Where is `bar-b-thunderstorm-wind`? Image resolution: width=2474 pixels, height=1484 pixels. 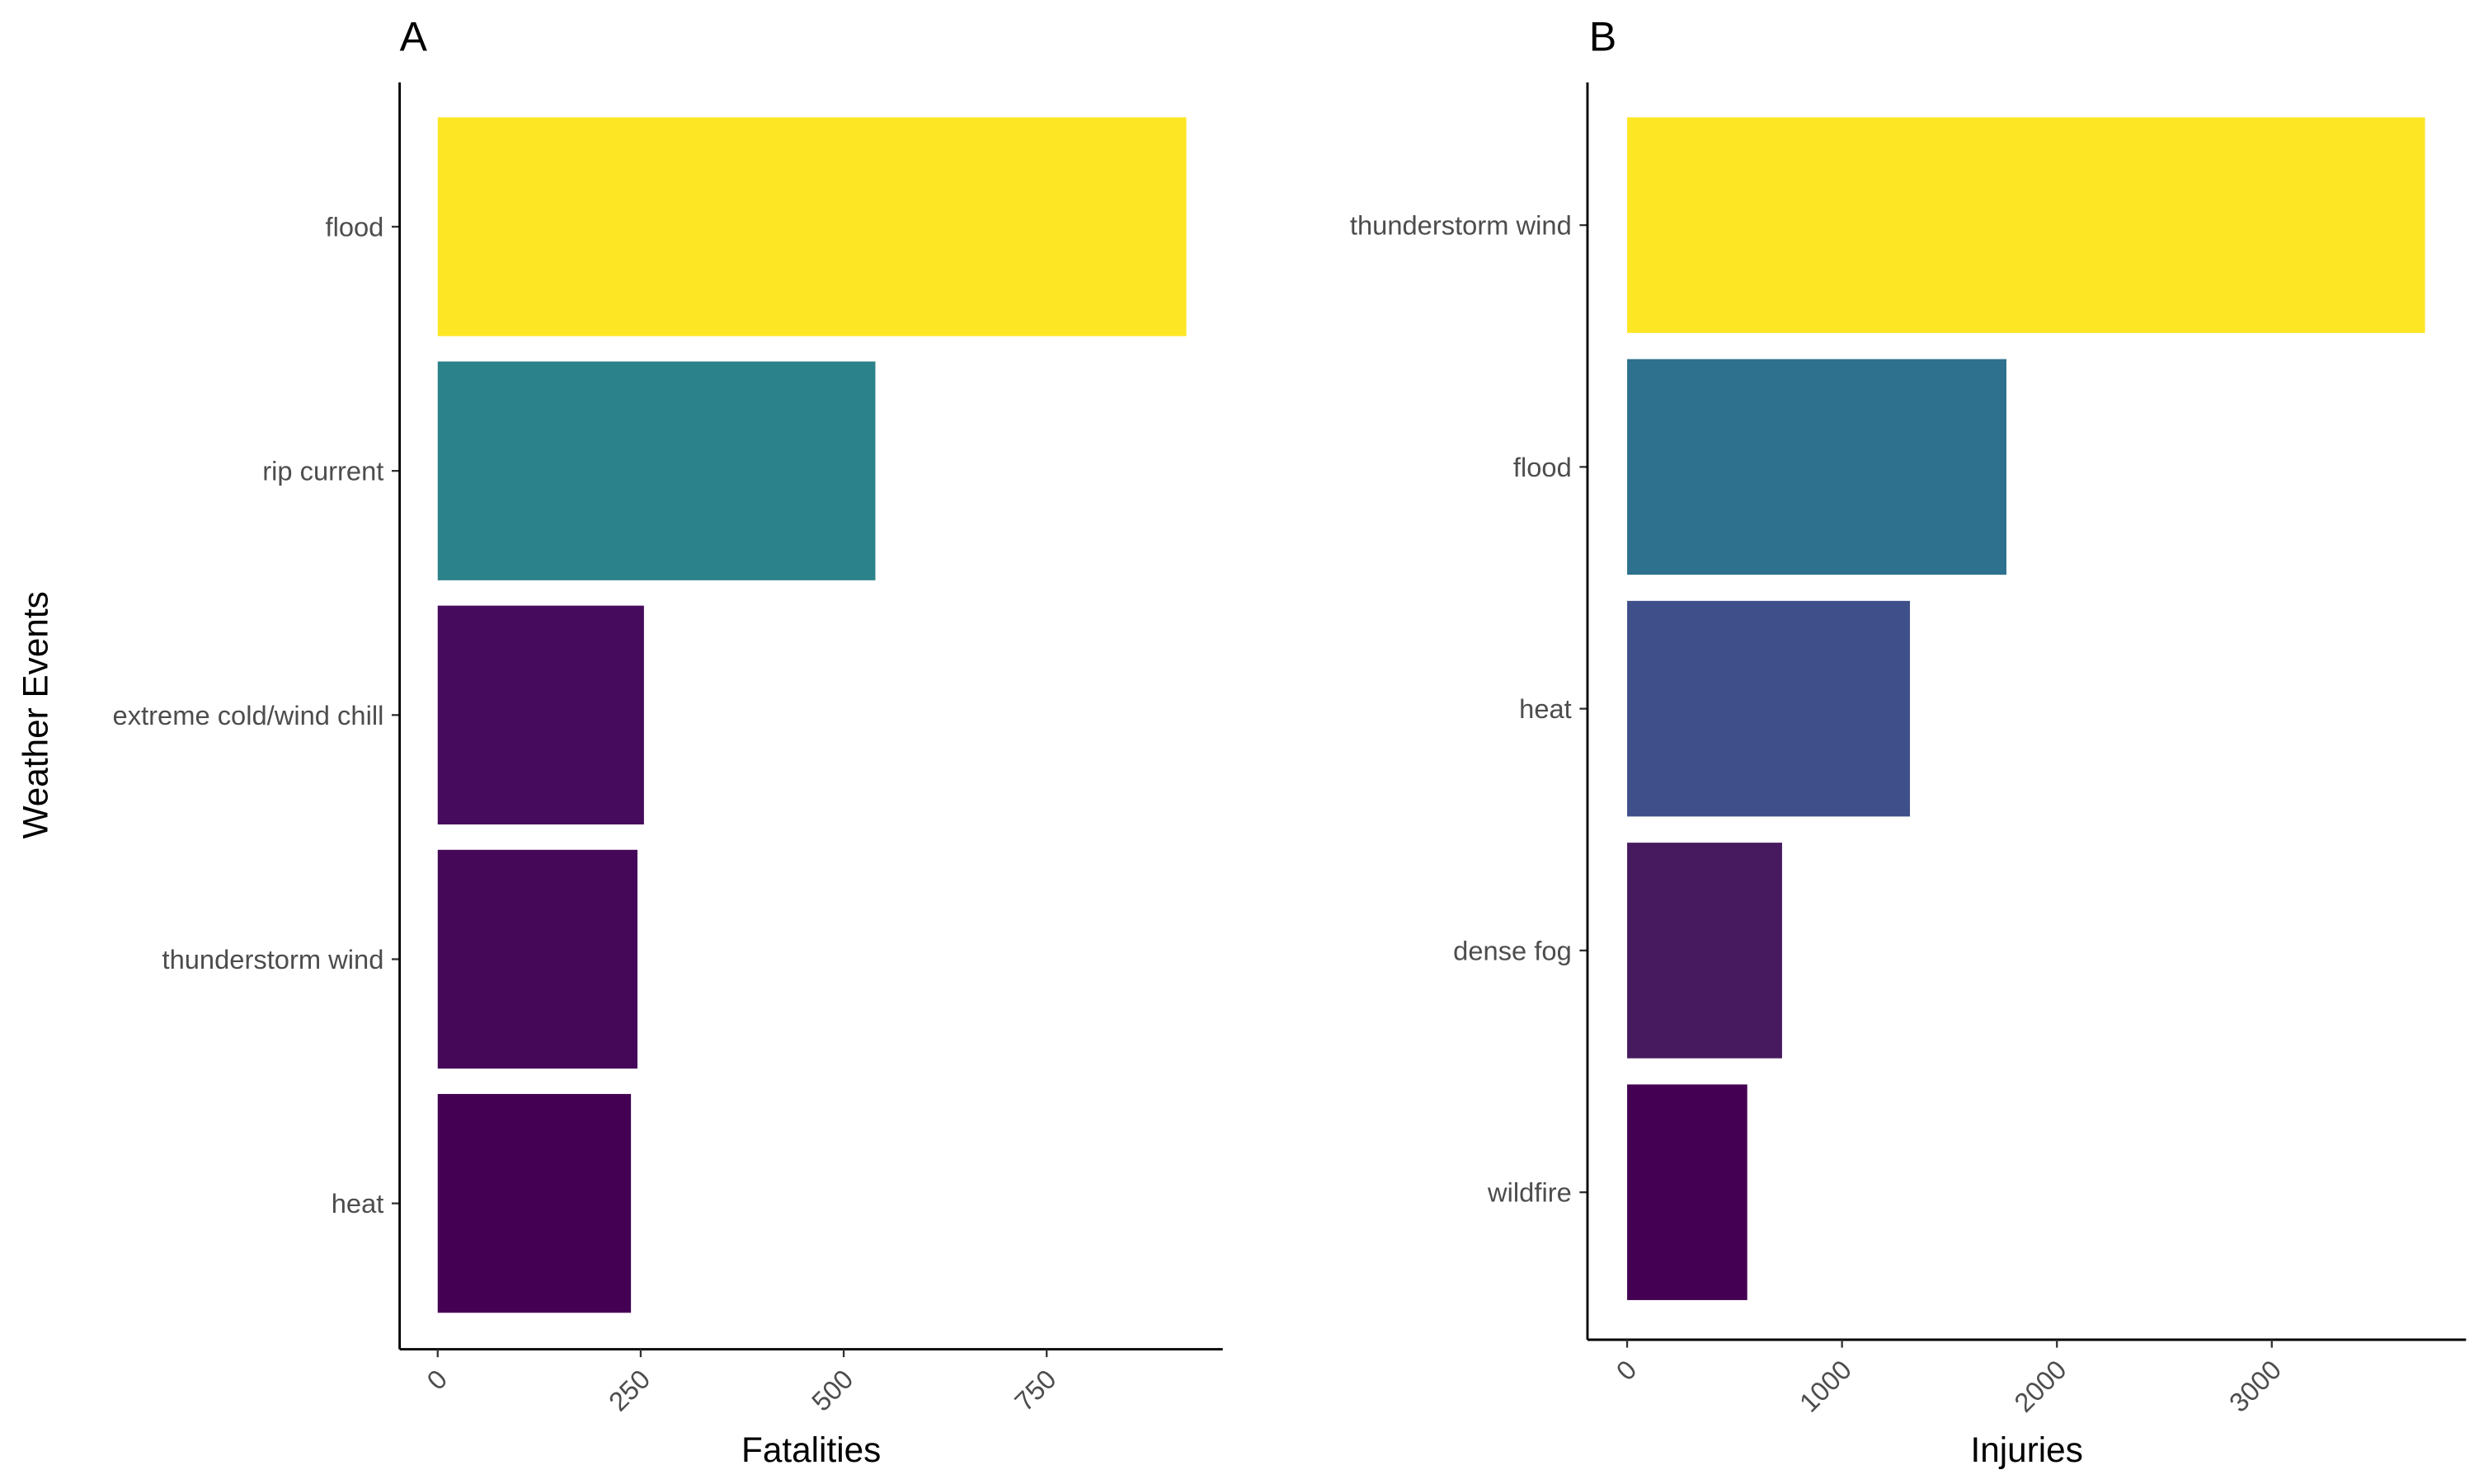 bar-b-thunderstorm-wind is located at coordinates (2026, 225).